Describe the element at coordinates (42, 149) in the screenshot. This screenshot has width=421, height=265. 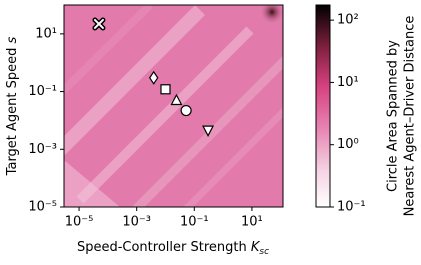
I see `y-tick-label: 10⁻³` at that location.